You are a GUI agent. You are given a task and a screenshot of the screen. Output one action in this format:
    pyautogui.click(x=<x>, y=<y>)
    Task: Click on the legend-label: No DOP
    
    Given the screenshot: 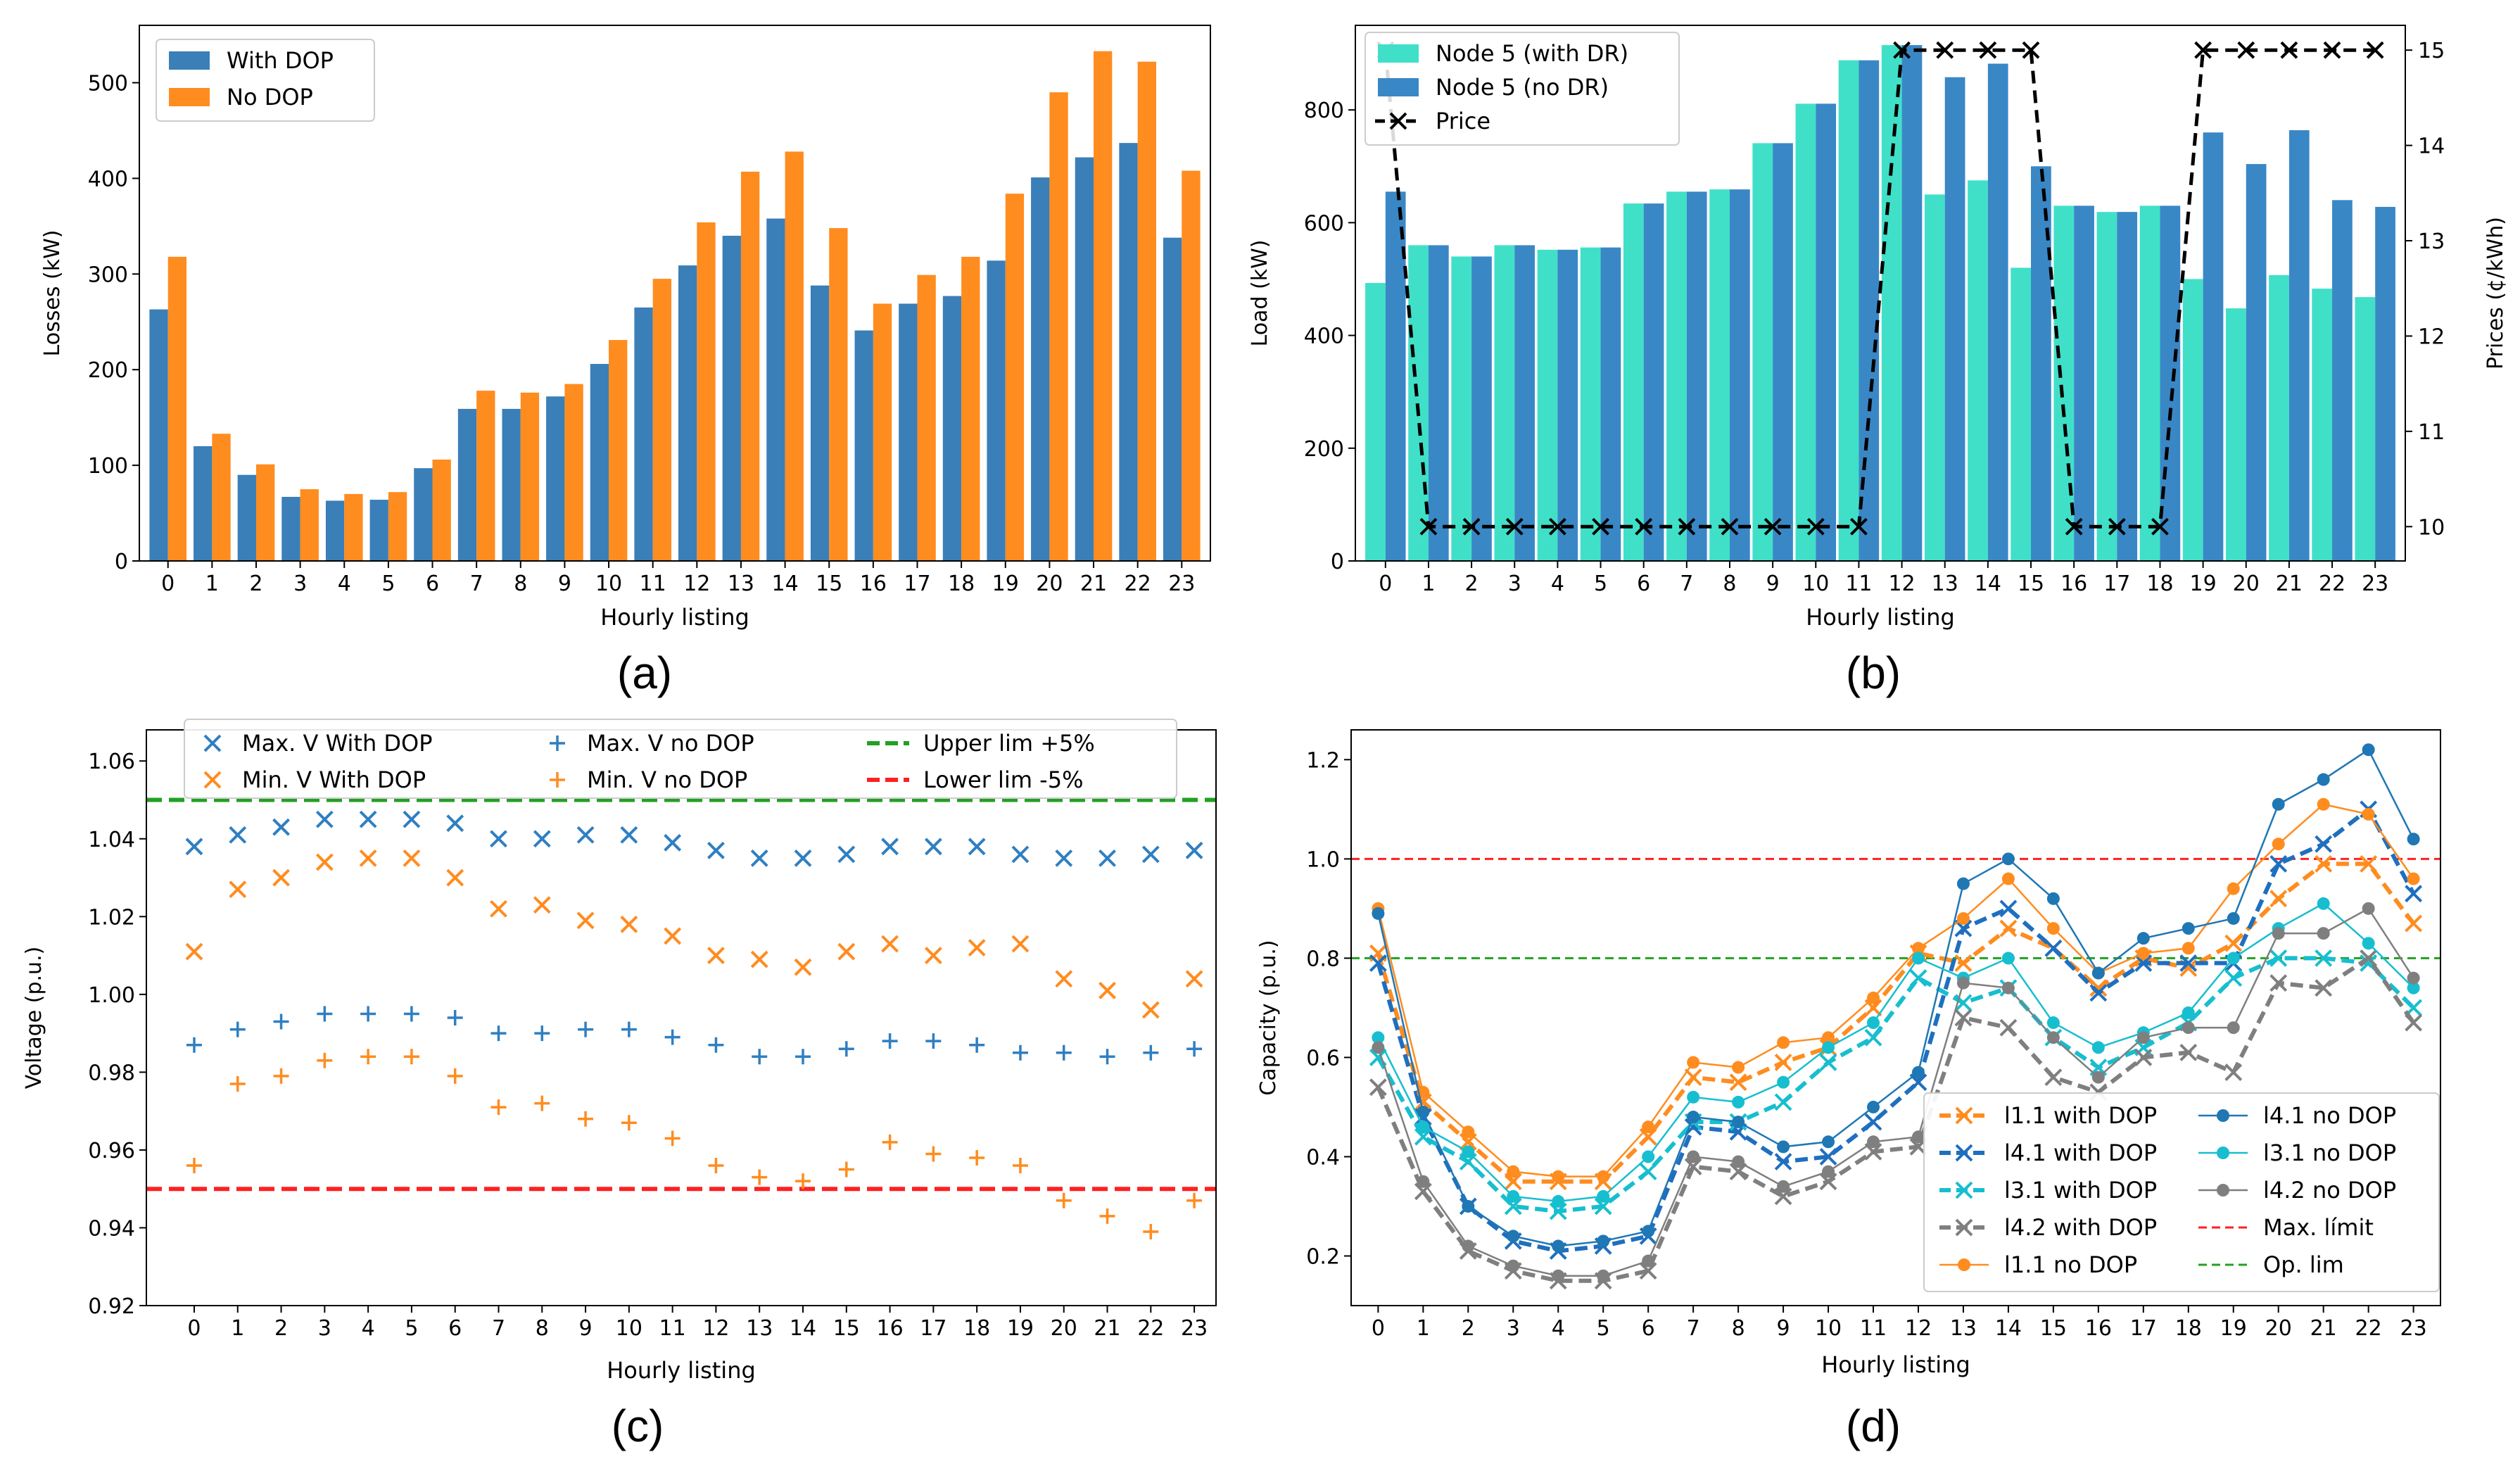 What is the action you would take?
    pyautogui.click(x=270, y=97)
    